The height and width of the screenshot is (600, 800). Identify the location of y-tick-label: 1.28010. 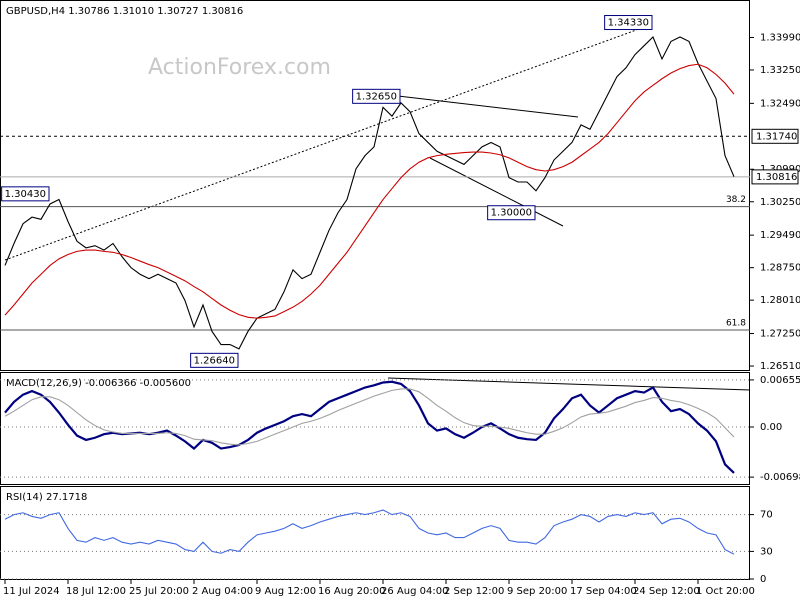
(780, 300).